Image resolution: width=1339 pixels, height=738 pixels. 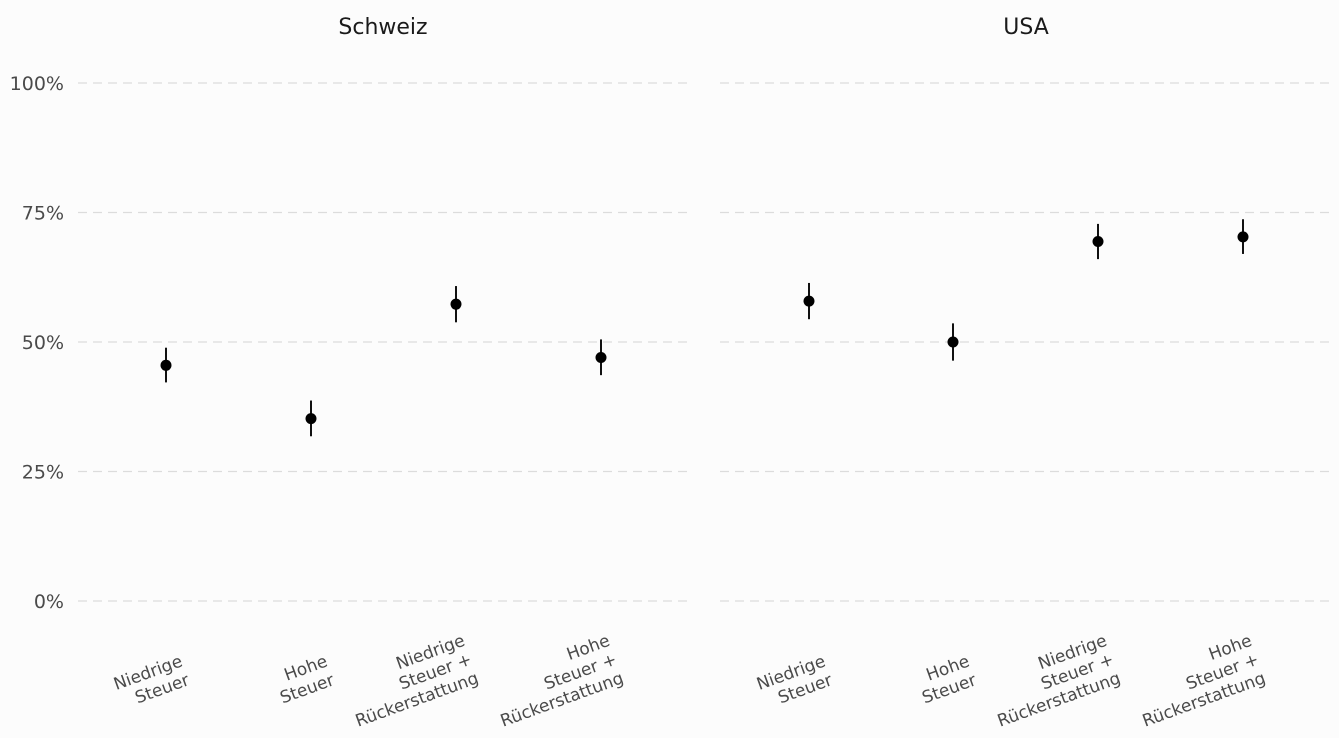 I want to click on y-tick-label: 100%, so click(x=37, y=84).